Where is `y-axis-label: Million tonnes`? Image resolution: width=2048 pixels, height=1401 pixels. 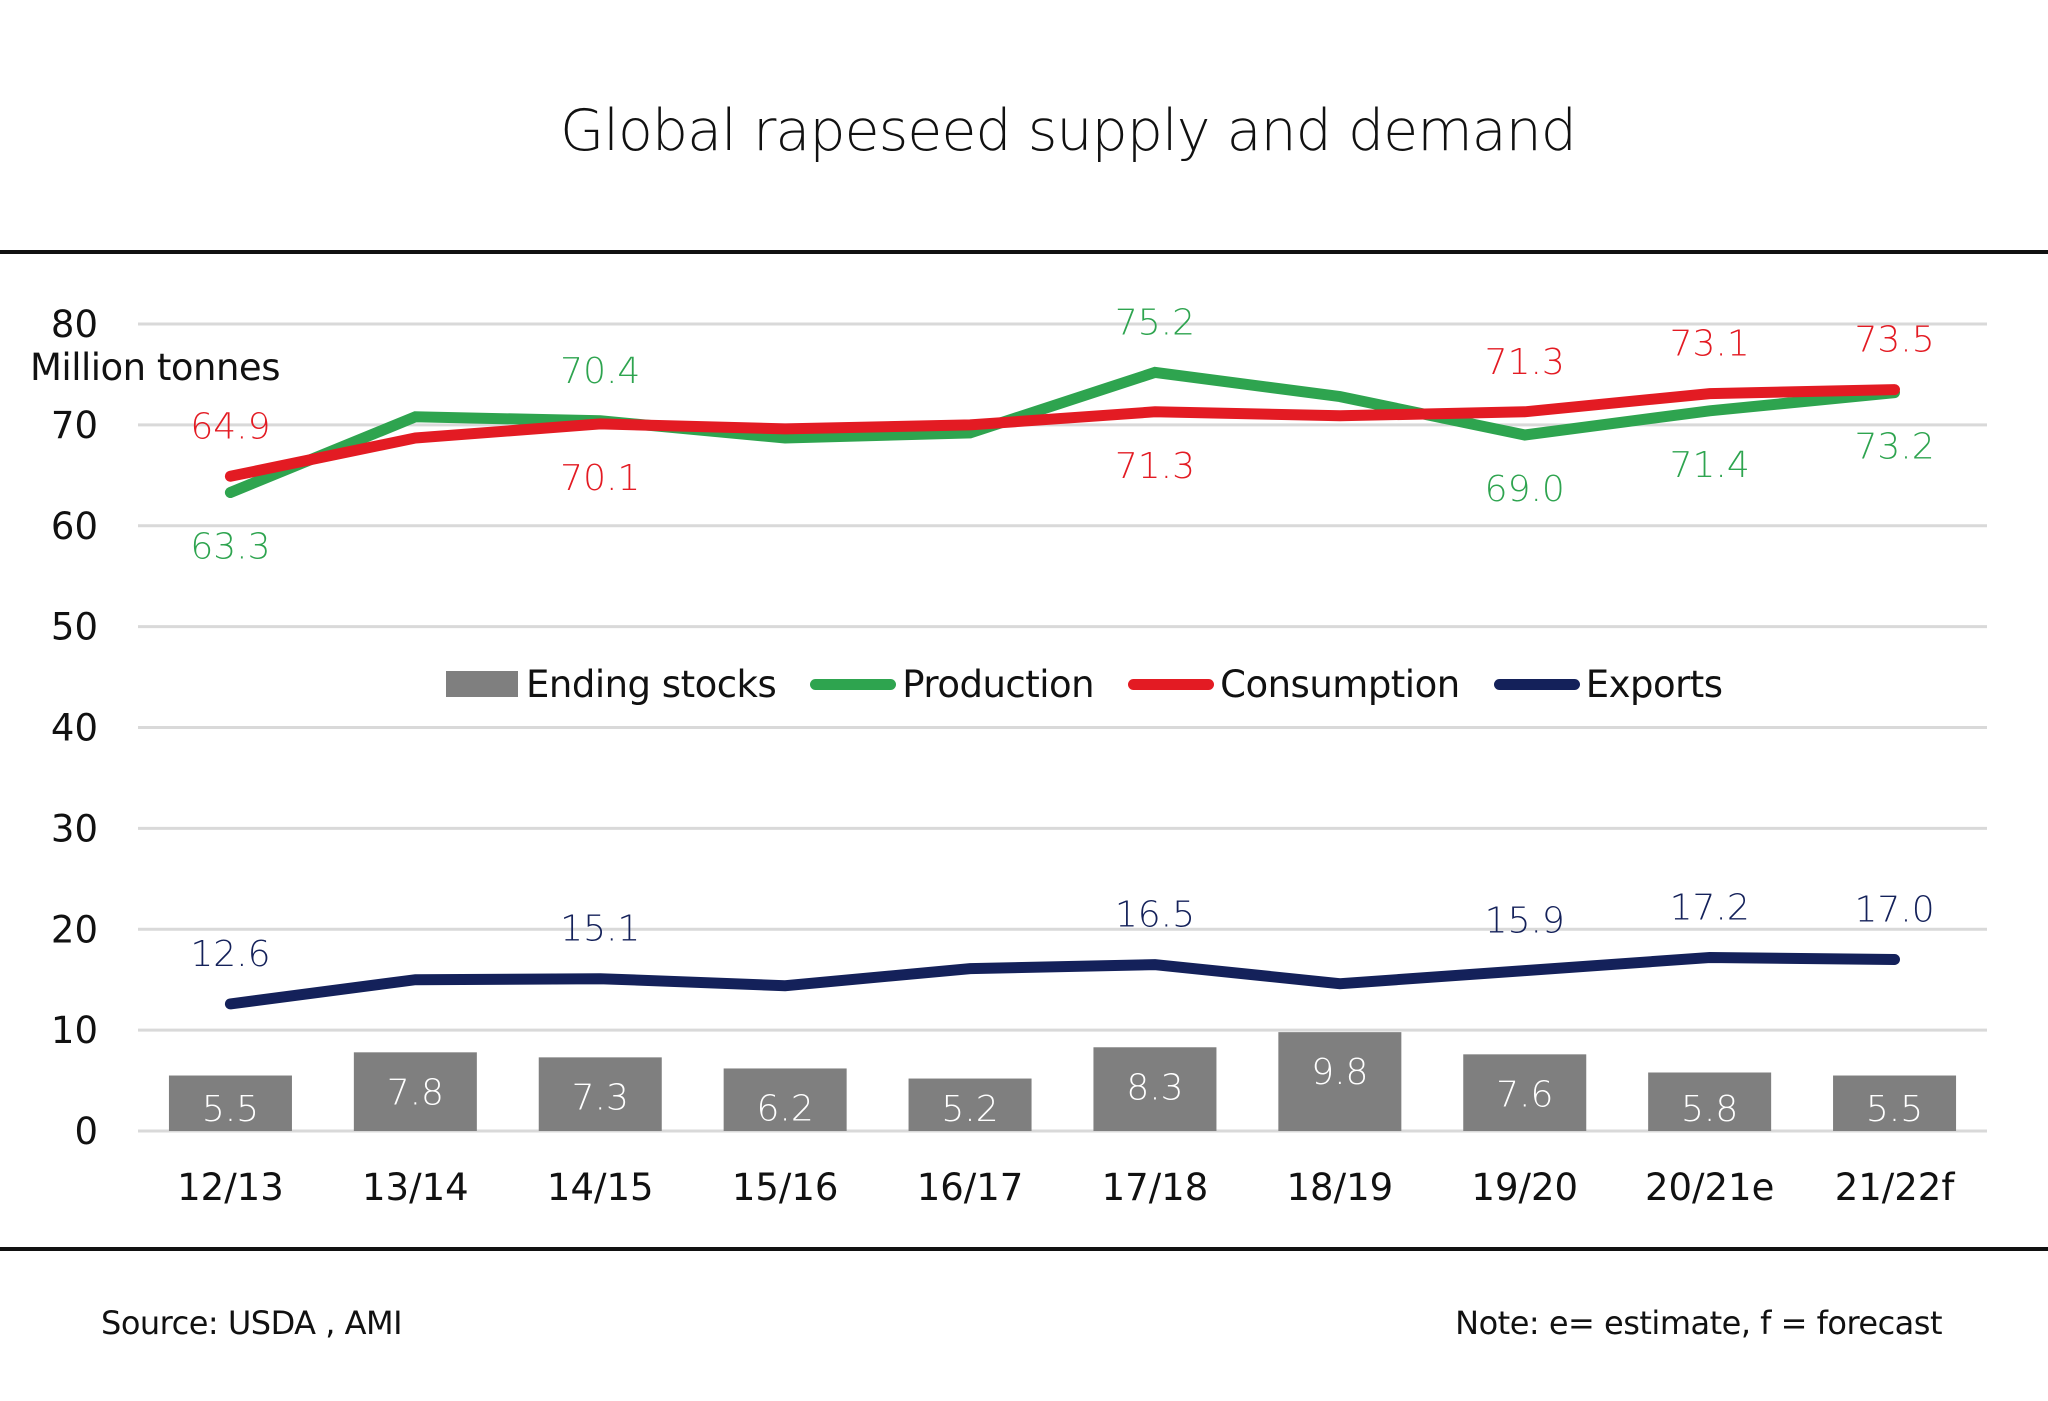
y-axis-label: Million tonnes is located at coordinates (155, 367).